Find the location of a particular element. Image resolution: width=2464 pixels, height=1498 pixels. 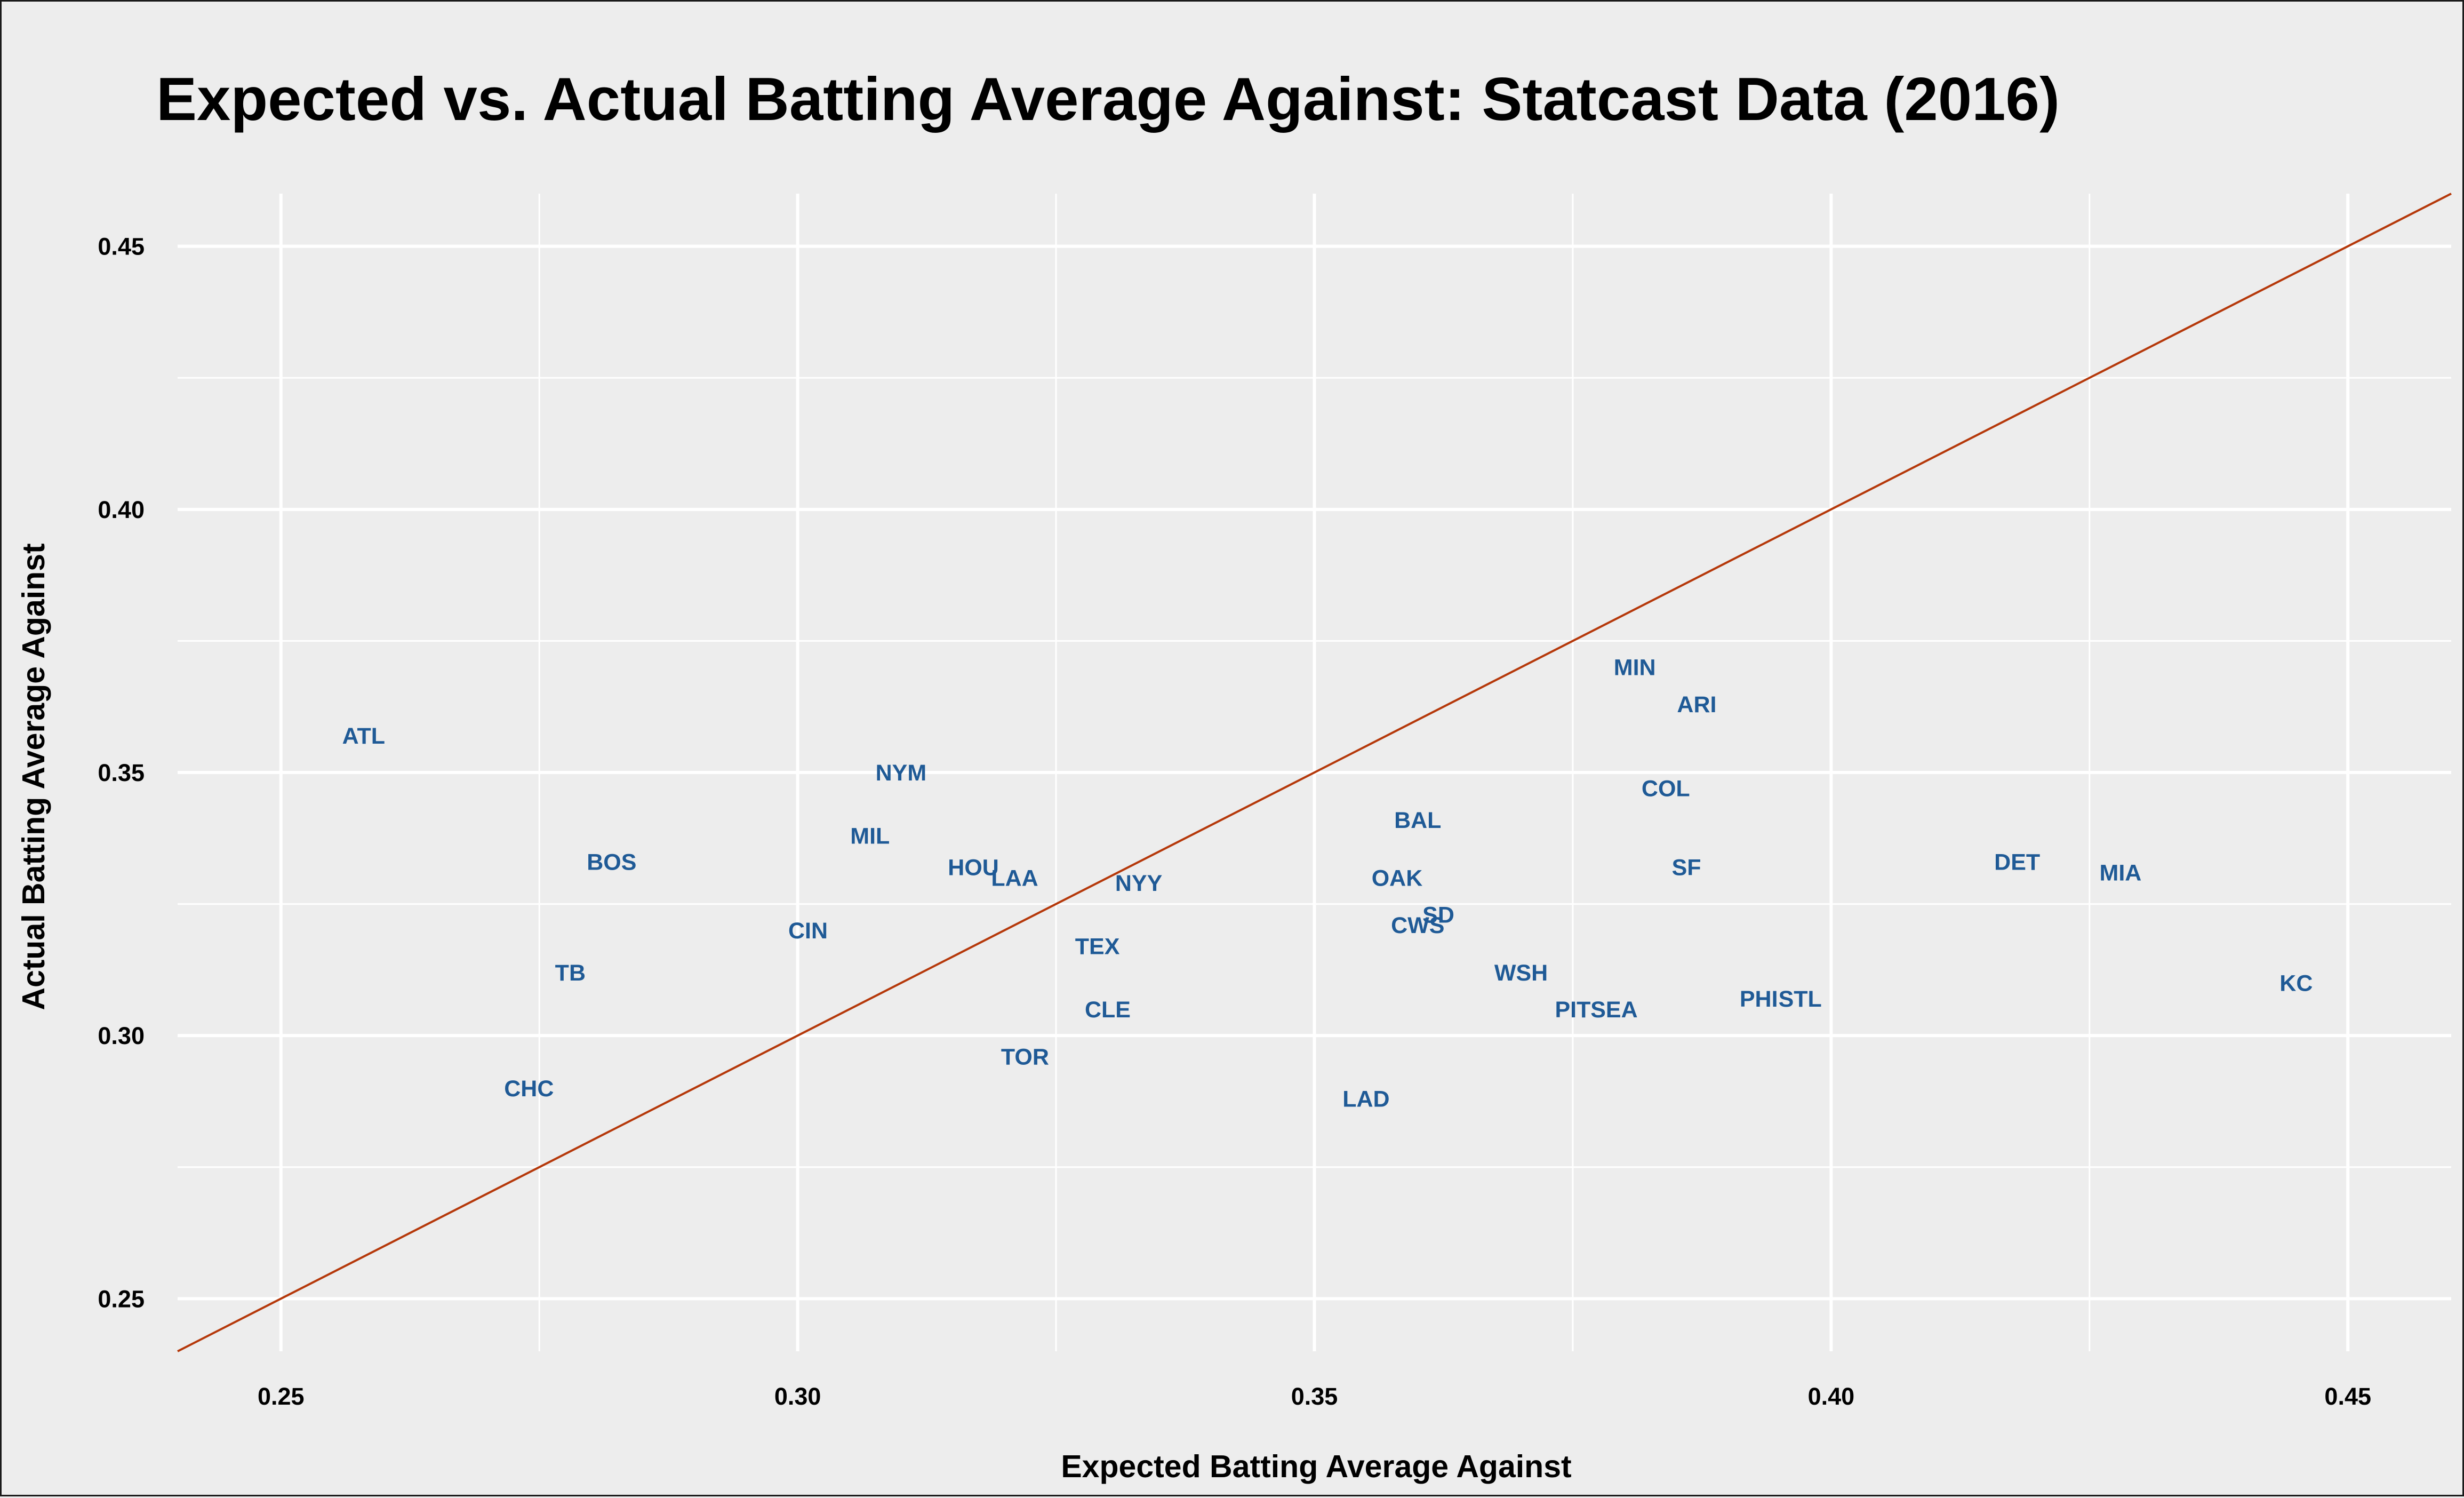

x-axis-title: Expected Batting Average Against is located at coordinates (1316, 1466).